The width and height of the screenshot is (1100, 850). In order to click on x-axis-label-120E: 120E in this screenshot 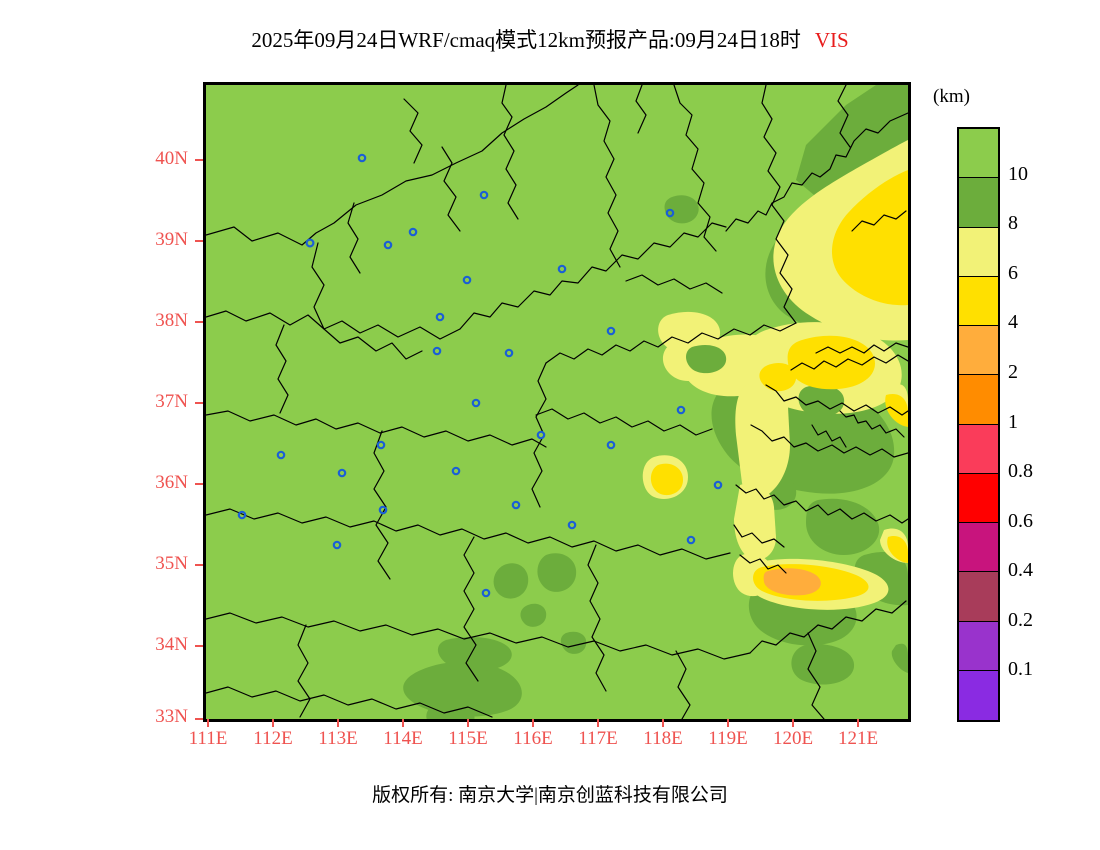, I will do `click(793, 738)`.